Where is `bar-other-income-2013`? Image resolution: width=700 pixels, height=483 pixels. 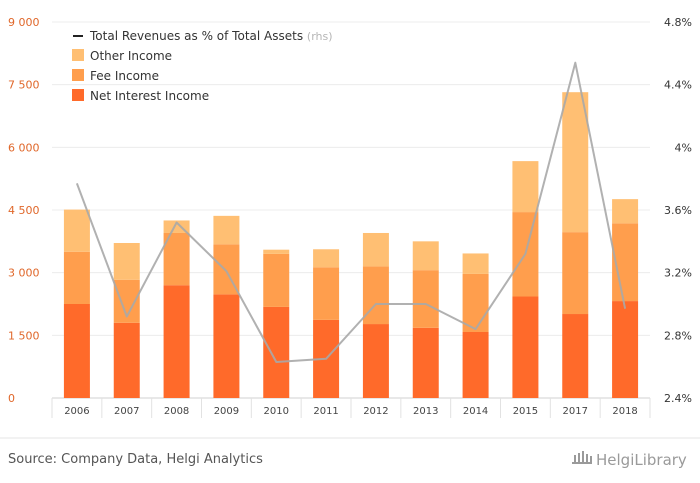 bar-other-income-2013 is located at coordinates (425, 256).